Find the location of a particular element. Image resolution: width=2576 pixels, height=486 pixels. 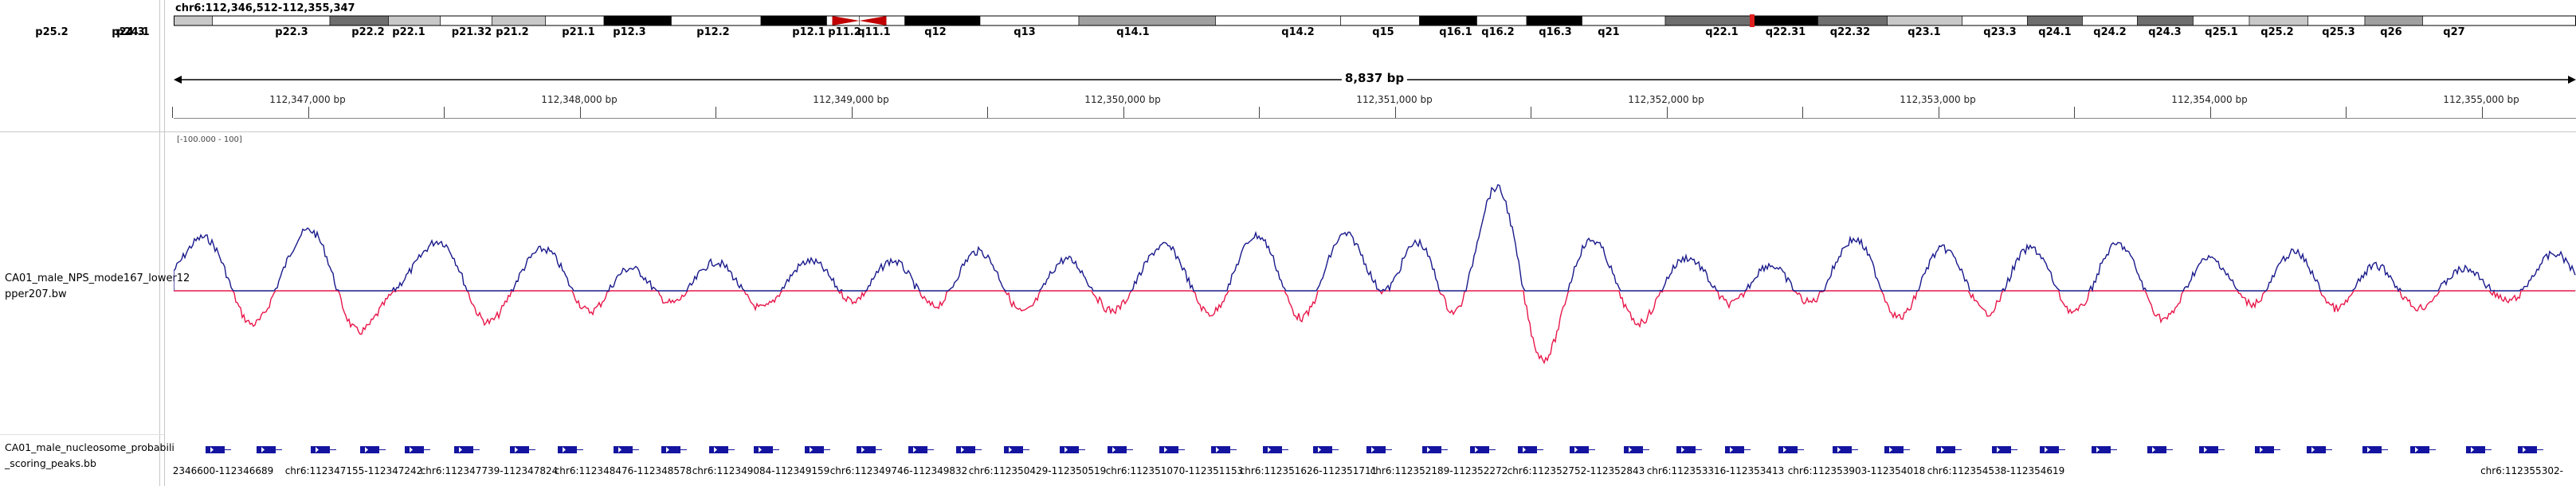

band-label: q26 is located at coordinates (2391, 32).